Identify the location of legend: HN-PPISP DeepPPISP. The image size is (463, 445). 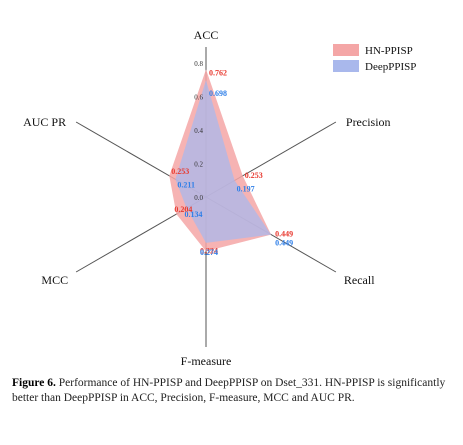
(374, 58).